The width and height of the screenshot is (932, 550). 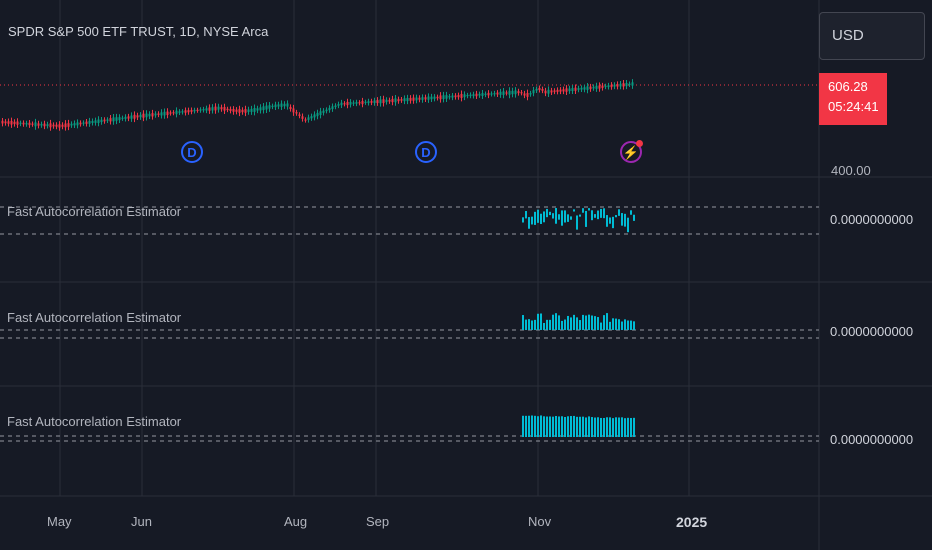 What do you see at coordinates (94, 211) in the screenshot?
I see `pane1-title: Fast Autocorrelation Estimator` at bounding box center [94, 211].